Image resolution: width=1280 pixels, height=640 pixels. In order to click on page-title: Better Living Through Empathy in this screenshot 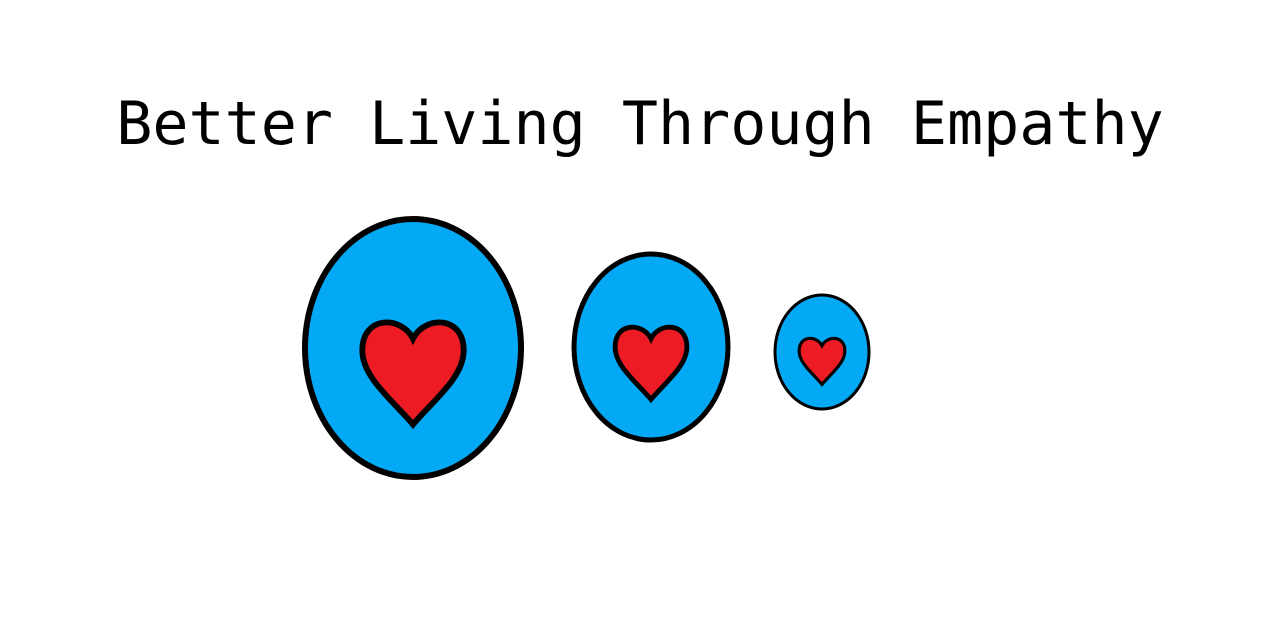, I will do `click(640, 124)`.